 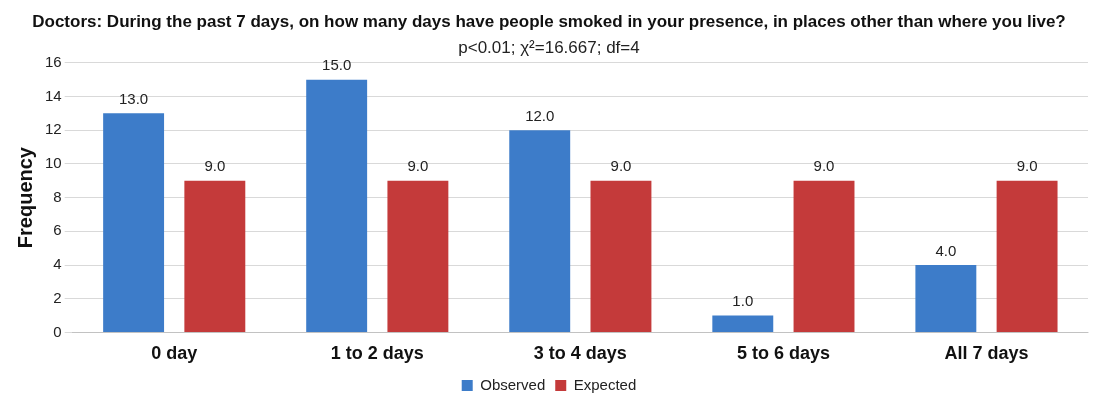 What do you see at coordinates (549, 21) in the screenshot?
I see `chart-title: Doctors: During the past 7 days, on how many days have people smoked in your presence, in places other than where you live?` at bounding box center [549, 21].